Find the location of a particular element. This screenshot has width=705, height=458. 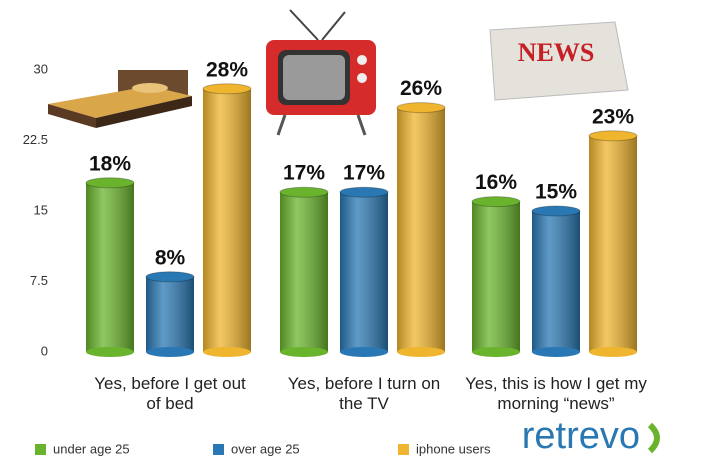

value-label: 28% is located at coordinates (227, 69).